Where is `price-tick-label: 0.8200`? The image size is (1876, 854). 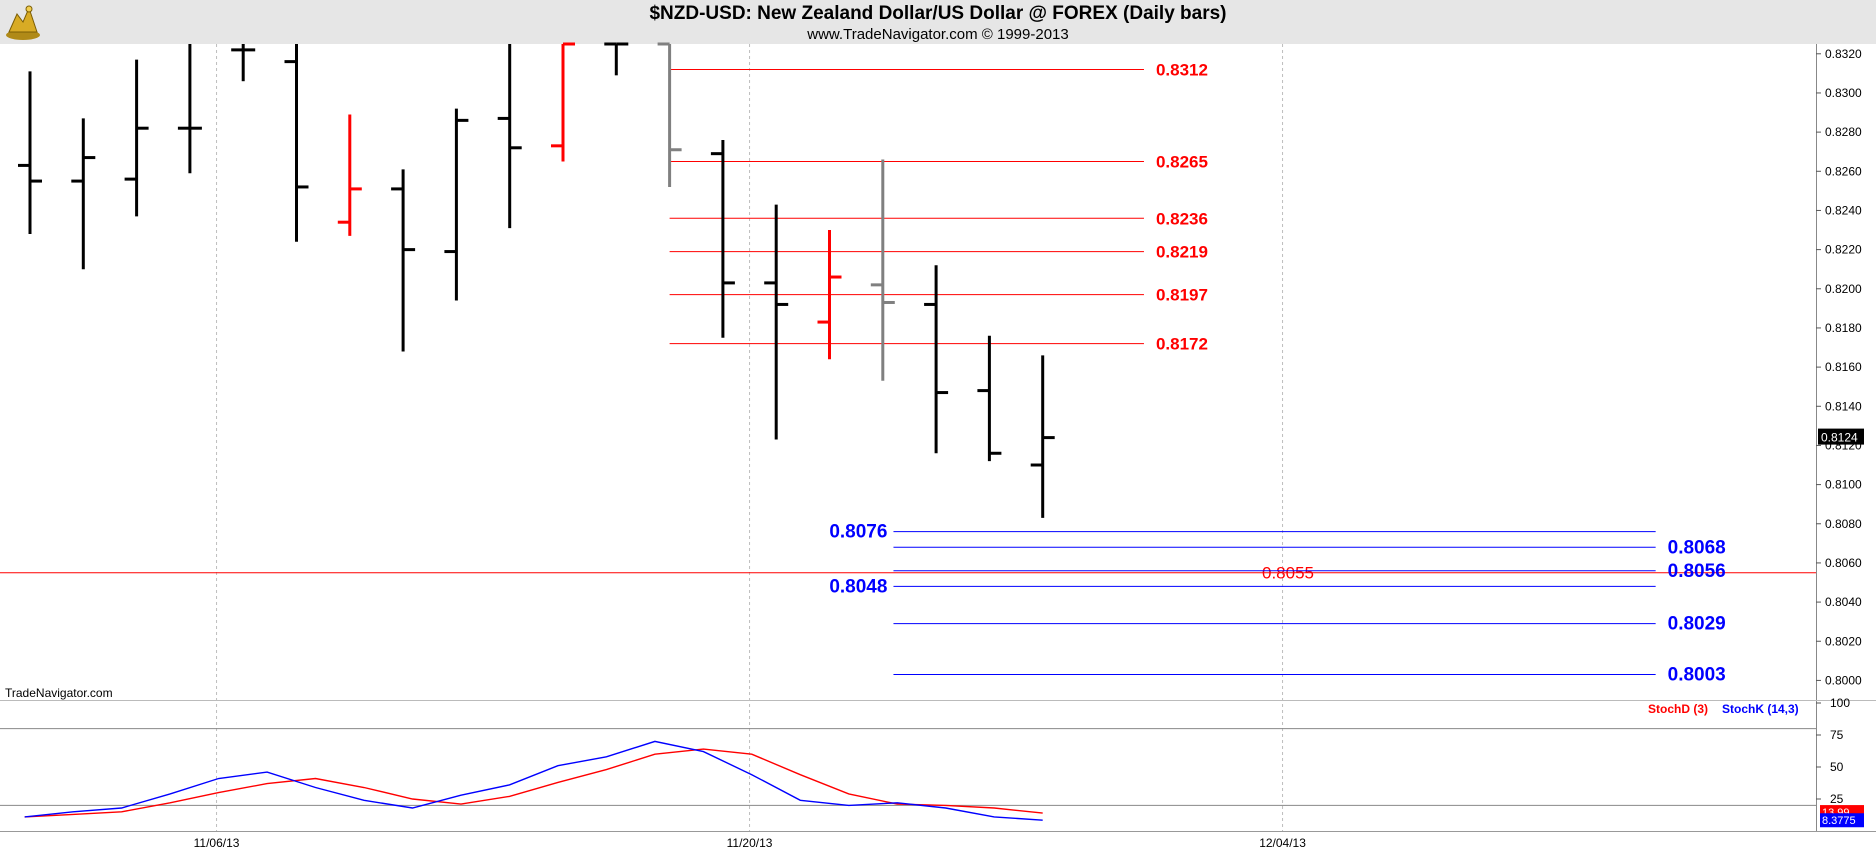 price-tick-label: 0.8200 is located at coordinates (1843, 289).